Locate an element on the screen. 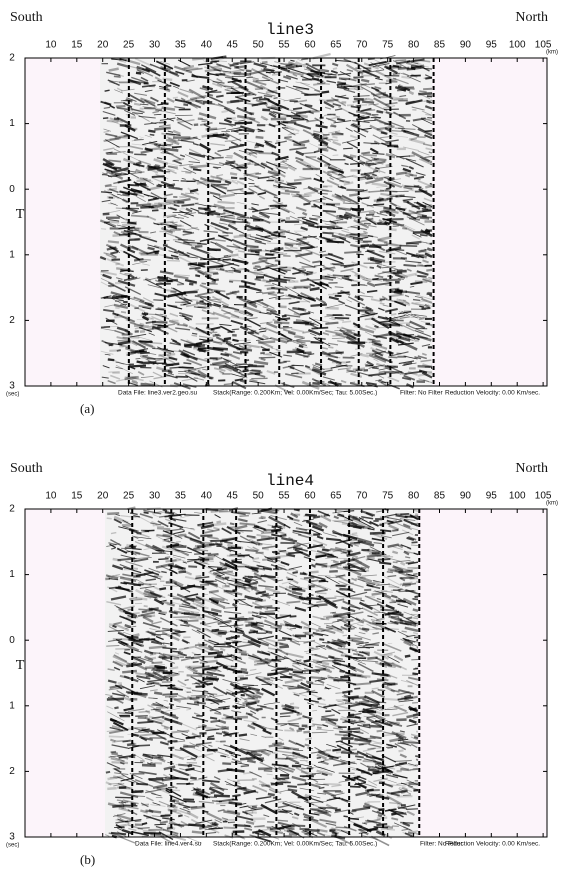  y-unit: (sec) is located at coordinates (12, 846).